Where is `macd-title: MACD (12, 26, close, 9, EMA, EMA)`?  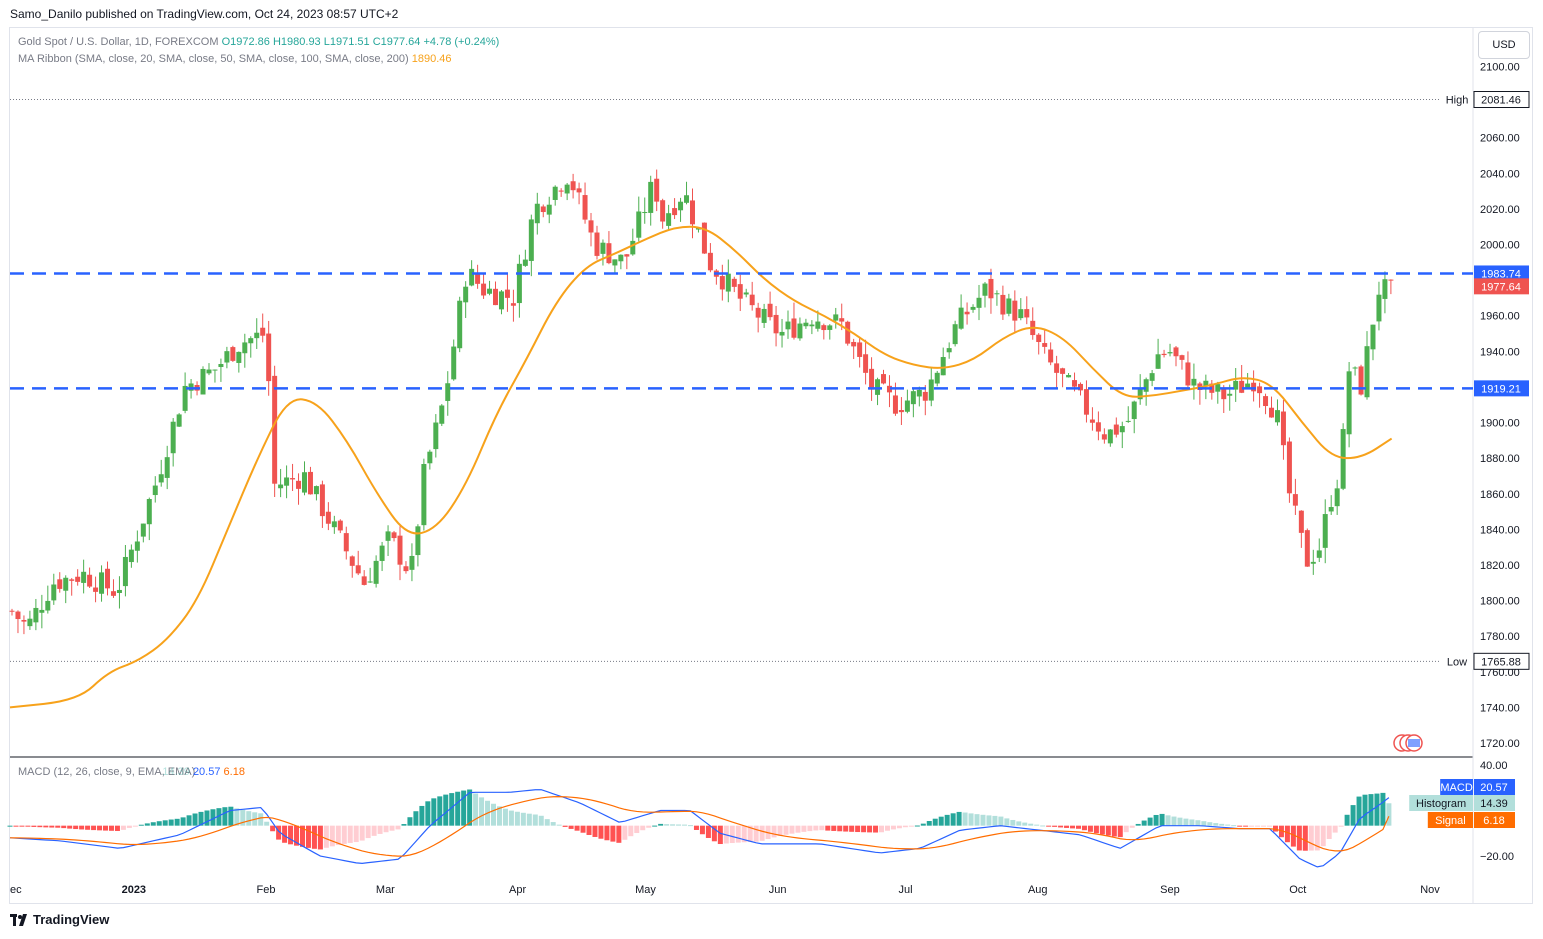
macd-title: MACD (12, 26, close, 9, EMA, EMA) is located at coordinates (107, 772).